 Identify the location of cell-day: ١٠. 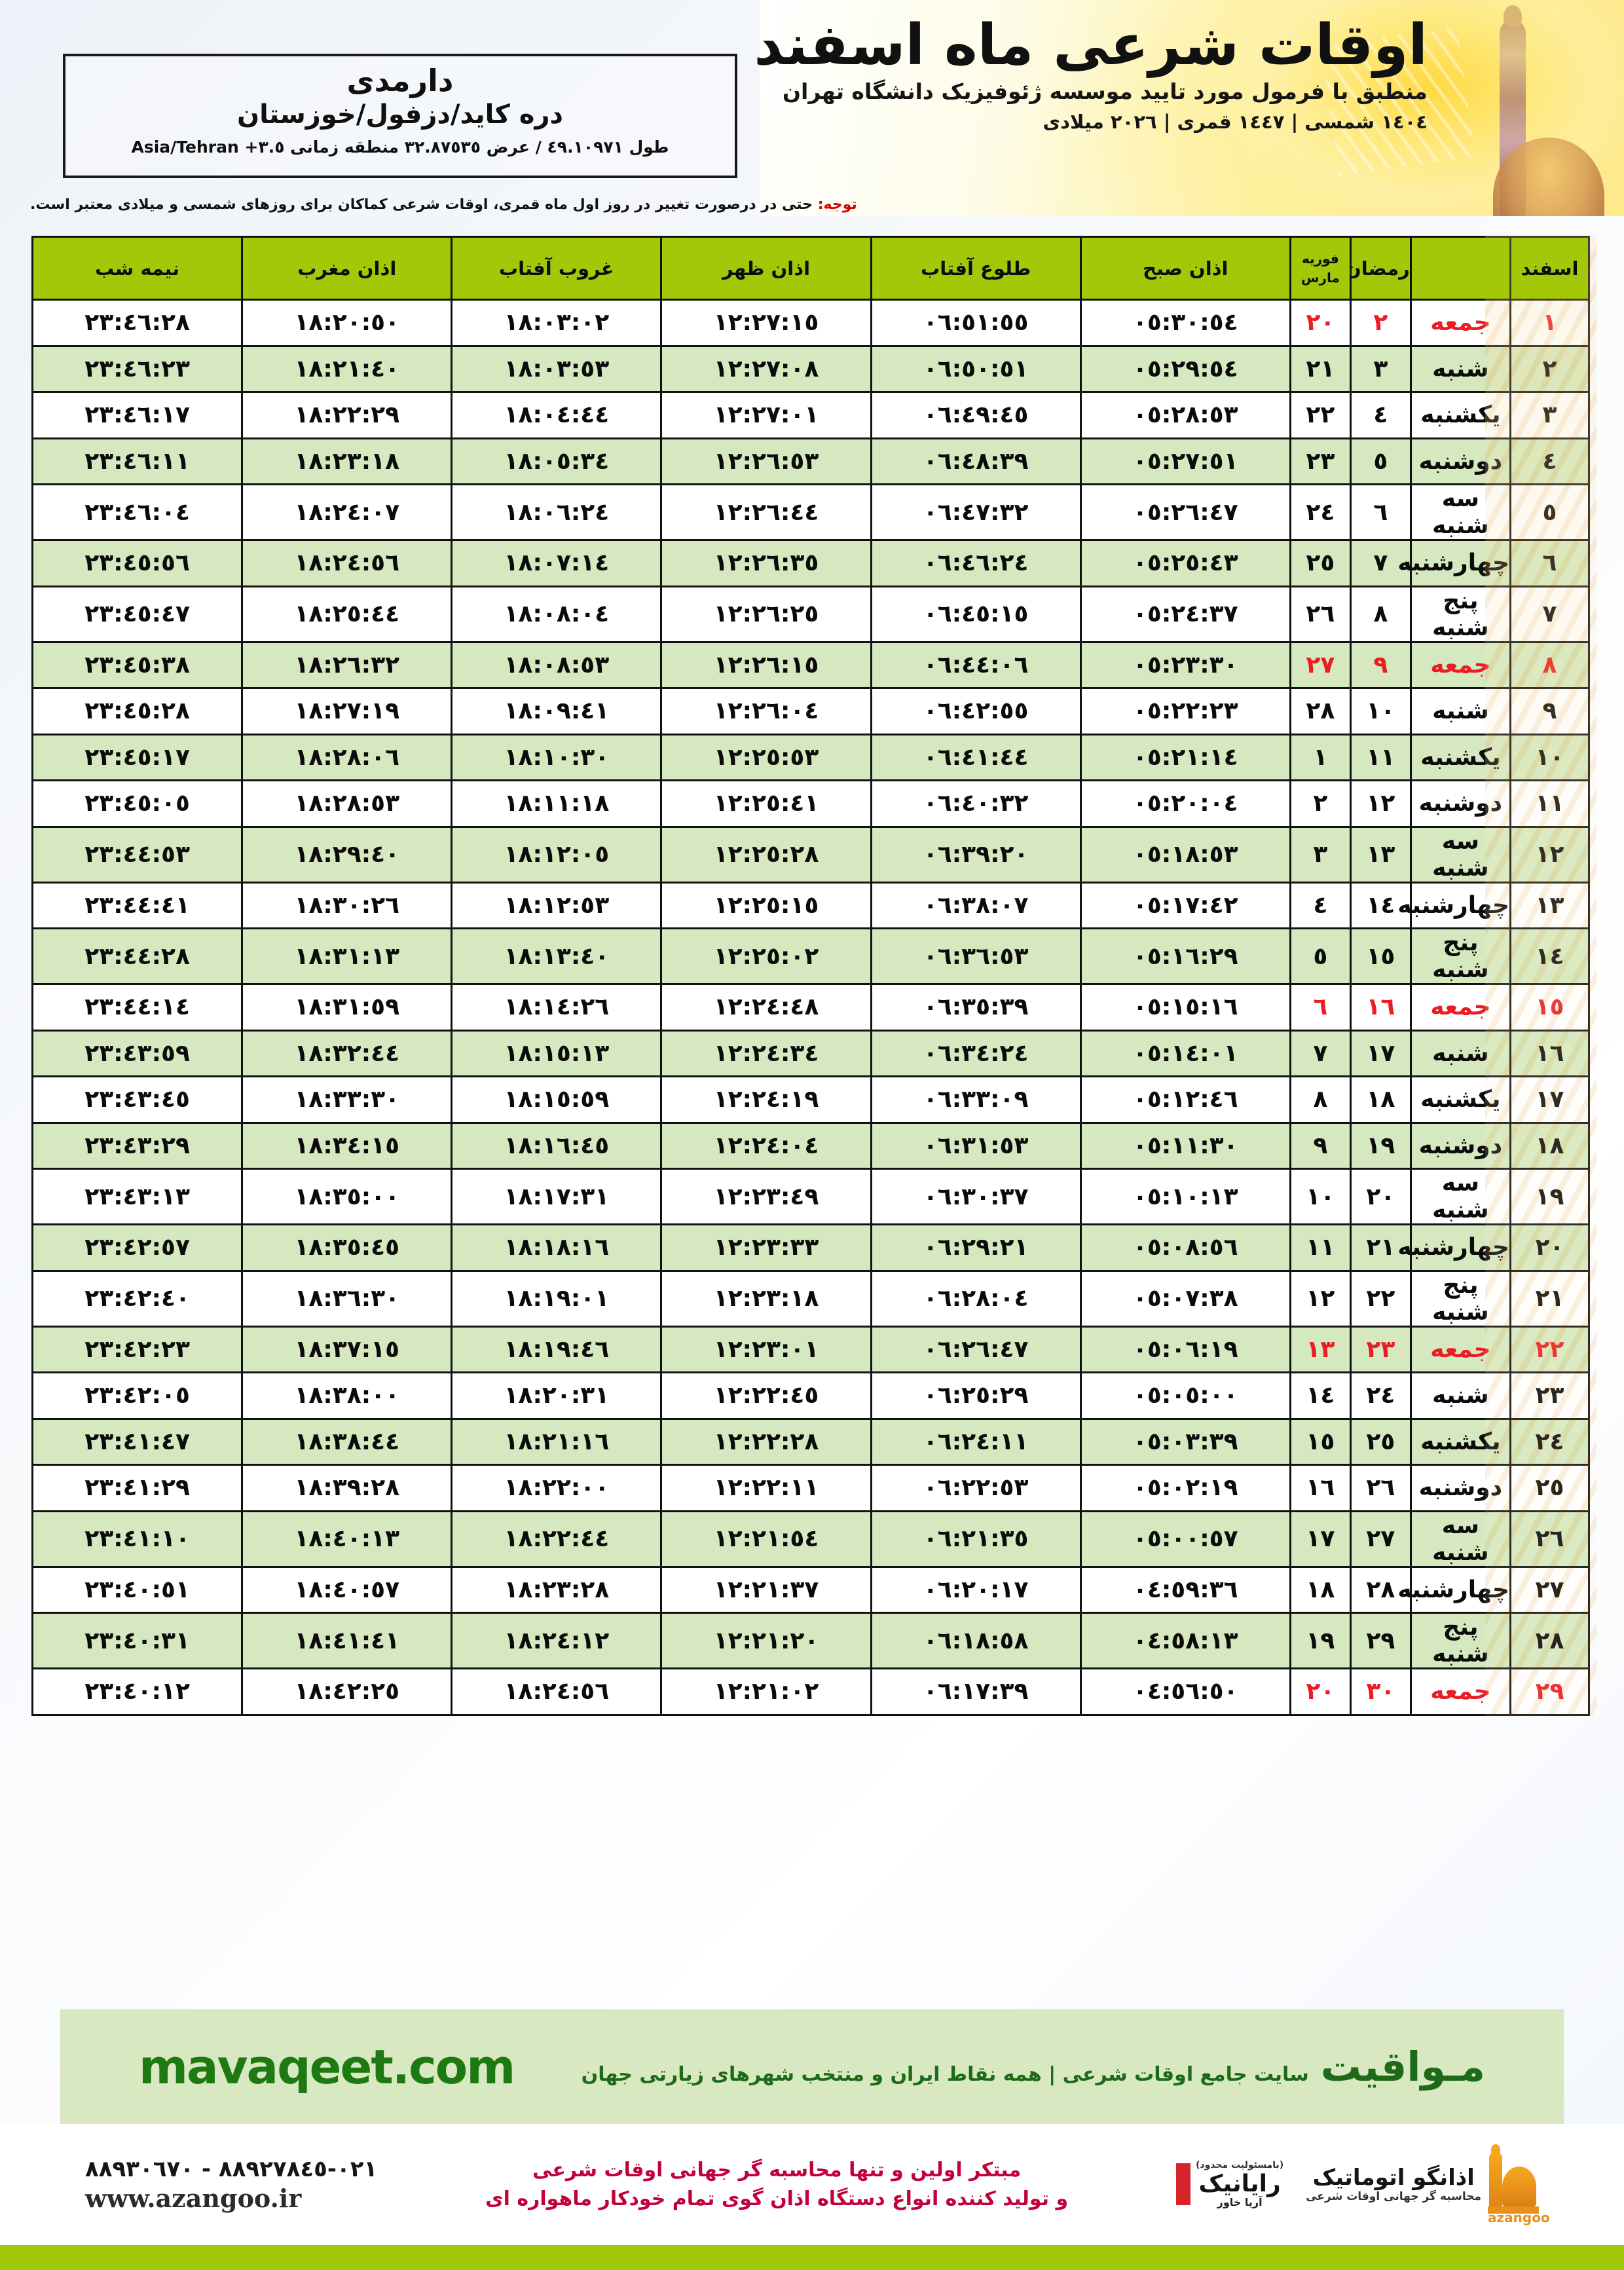
(1550, 757).